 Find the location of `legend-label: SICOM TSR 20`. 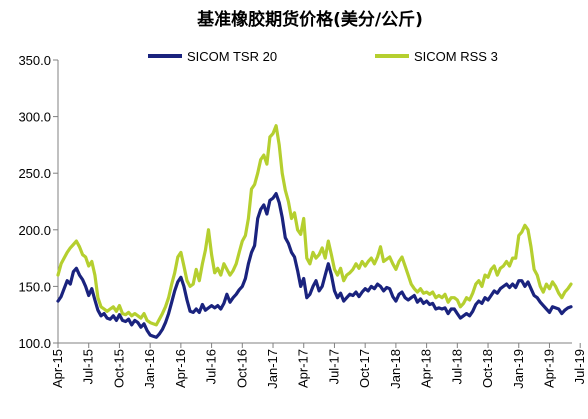

legend-label: SICOM TSR 20 is located at coordinates (232, 56).